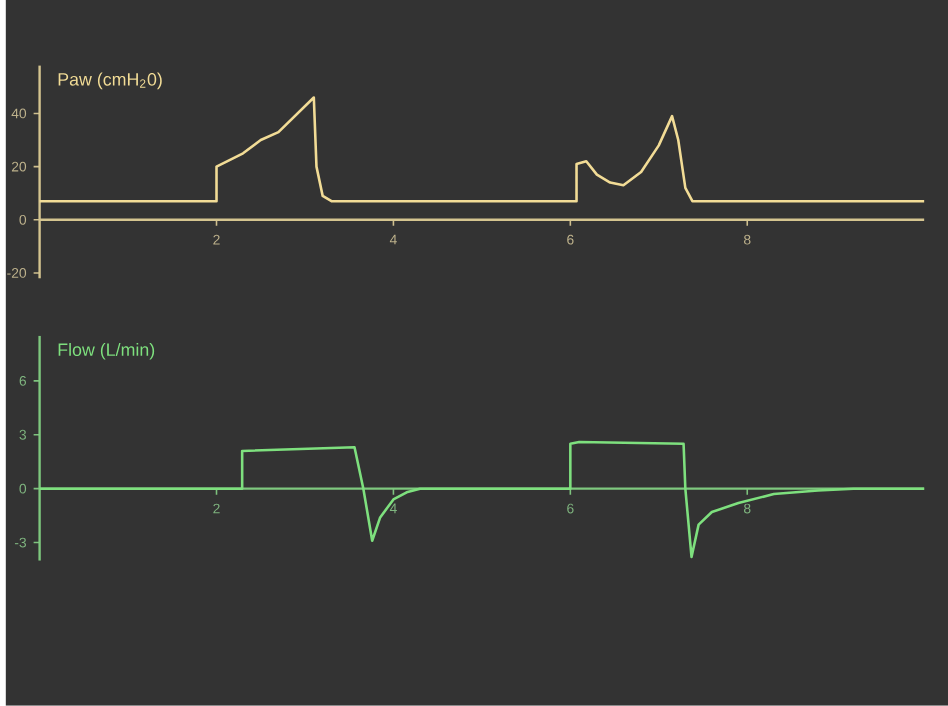 The image size is (948, 706). What do you see at coordinates (482, 149) in the screenshot?
I see `line-series` at bounding box center [482, 149].